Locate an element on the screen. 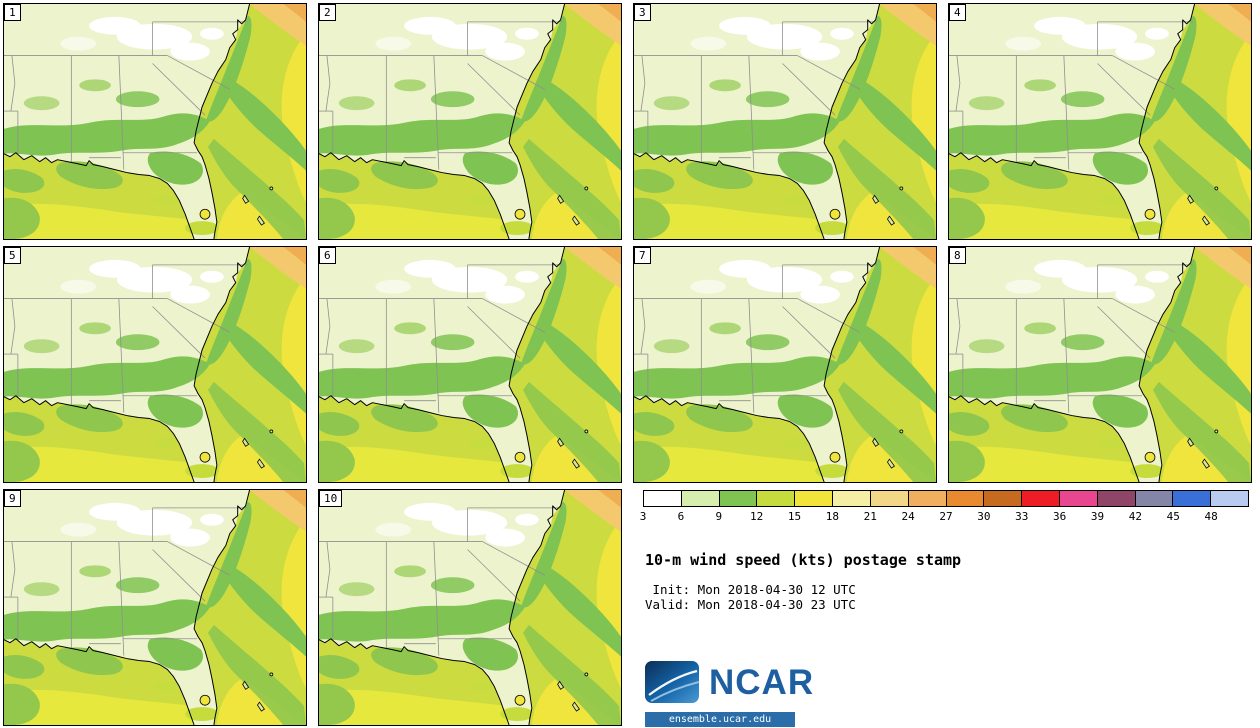  forecast-panel: 10 is located at coordinates (470, 607).